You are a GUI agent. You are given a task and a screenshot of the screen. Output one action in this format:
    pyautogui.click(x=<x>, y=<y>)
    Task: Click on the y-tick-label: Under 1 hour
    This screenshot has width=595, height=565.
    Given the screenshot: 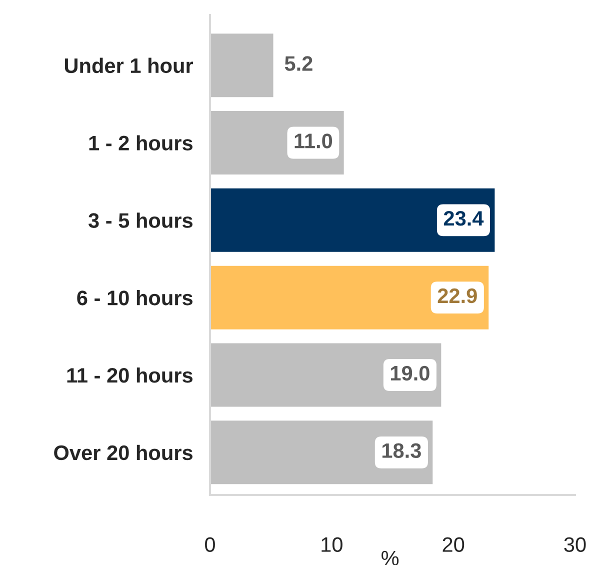 What is the action you would take?
    pyautogui.click(x=129, y=66)
    